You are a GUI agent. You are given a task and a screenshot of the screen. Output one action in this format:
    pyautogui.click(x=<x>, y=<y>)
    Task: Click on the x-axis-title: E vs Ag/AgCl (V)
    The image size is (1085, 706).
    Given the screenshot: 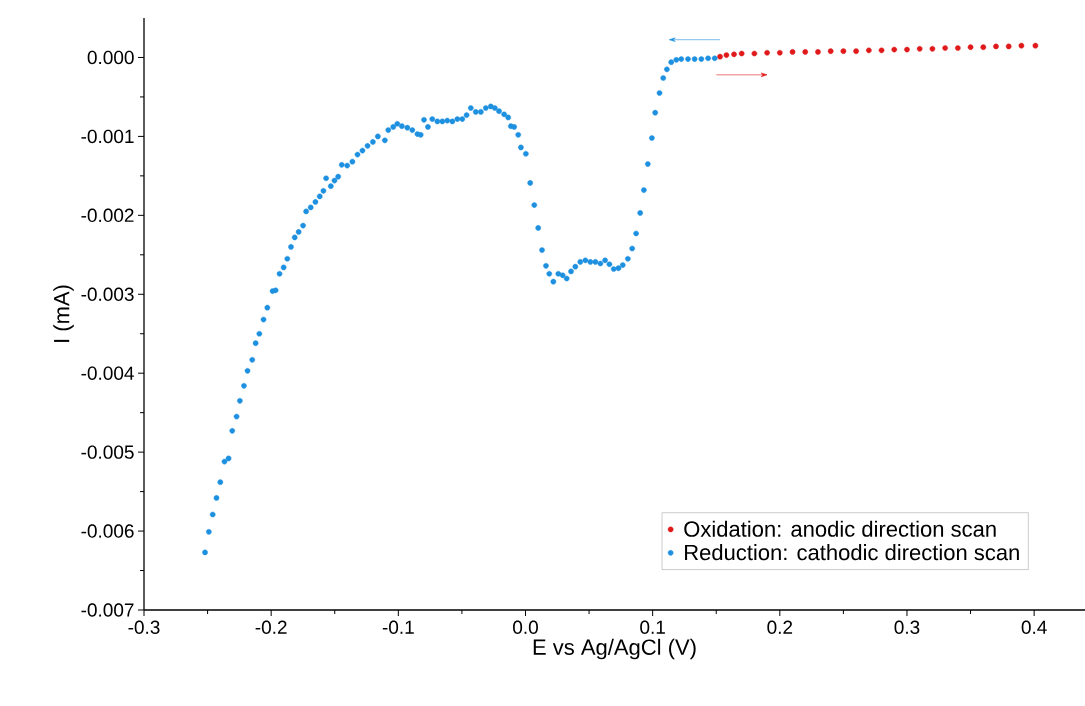 What is the action you would take?
    pyautogui.click(x=614, y=649)
    